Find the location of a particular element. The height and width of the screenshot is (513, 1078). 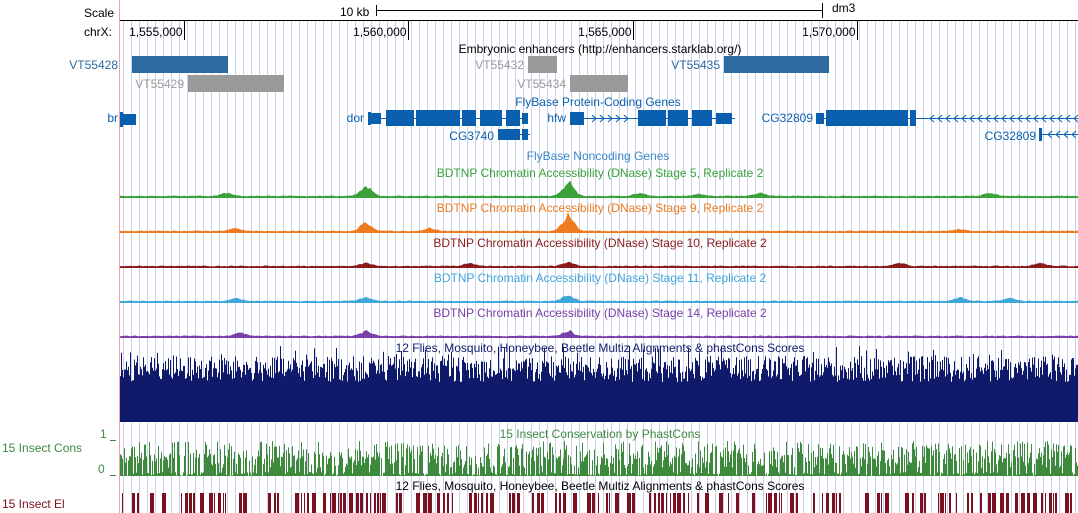

gene-label: br is located at coordinates (112, 118).